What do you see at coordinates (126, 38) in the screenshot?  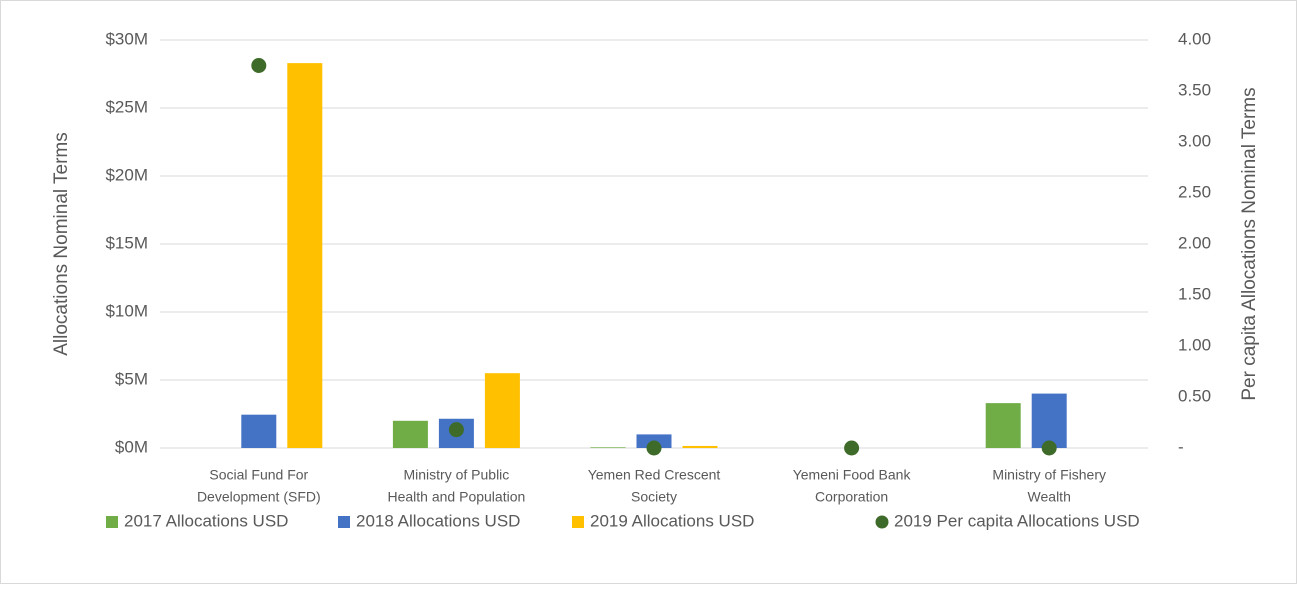 I see `y-tick-label: $30M` at bounding box center [126, 38].